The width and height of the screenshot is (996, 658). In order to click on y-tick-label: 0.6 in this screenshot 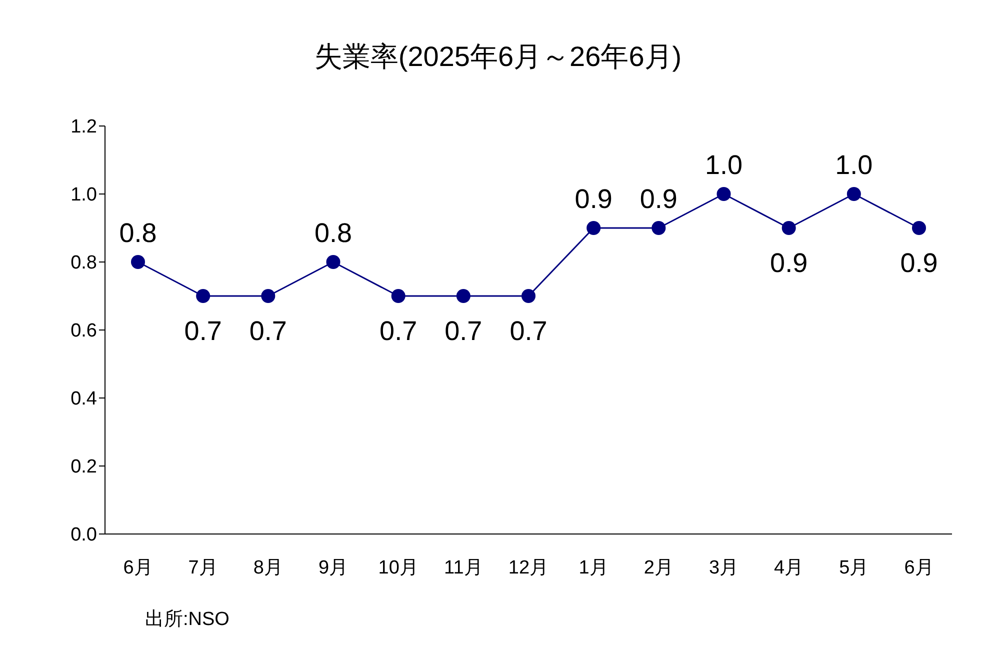, I will do `click(83, 331)`.